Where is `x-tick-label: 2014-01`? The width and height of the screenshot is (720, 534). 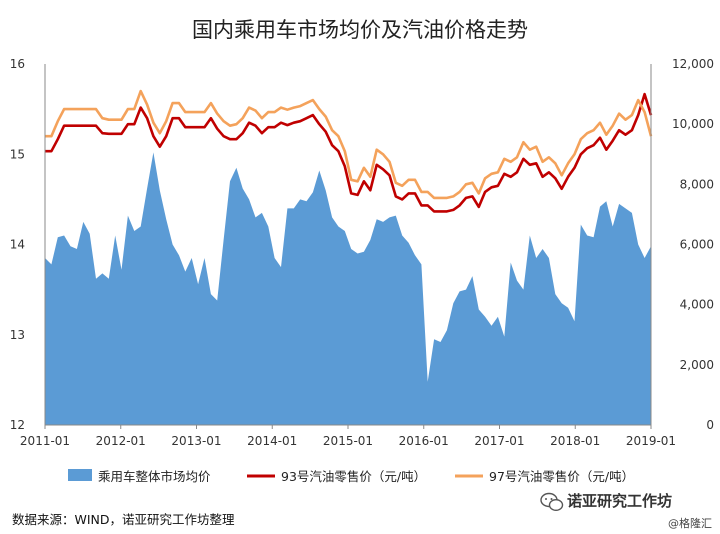
x-tick-label: 2014-01 is located at coordinates (272, 441).